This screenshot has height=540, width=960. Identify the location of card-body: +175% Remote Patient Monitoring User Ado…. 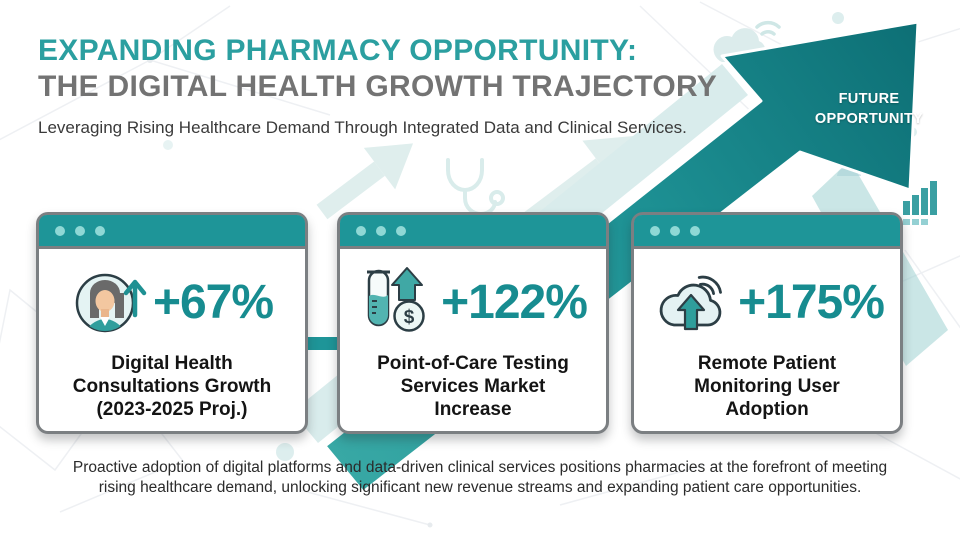
(767, 335).